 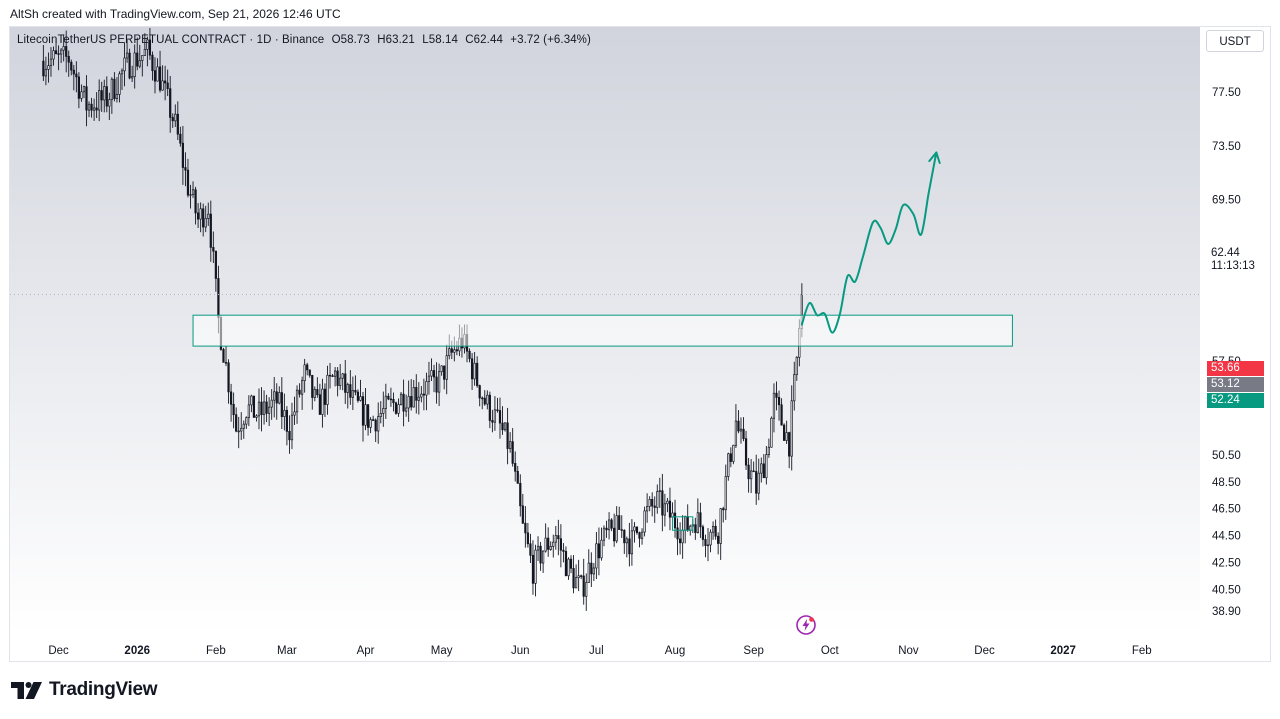 What do you see at coordinates (602, 330) in the screenshot?
I see `resistance-zone` at bounding box center [602, 330].